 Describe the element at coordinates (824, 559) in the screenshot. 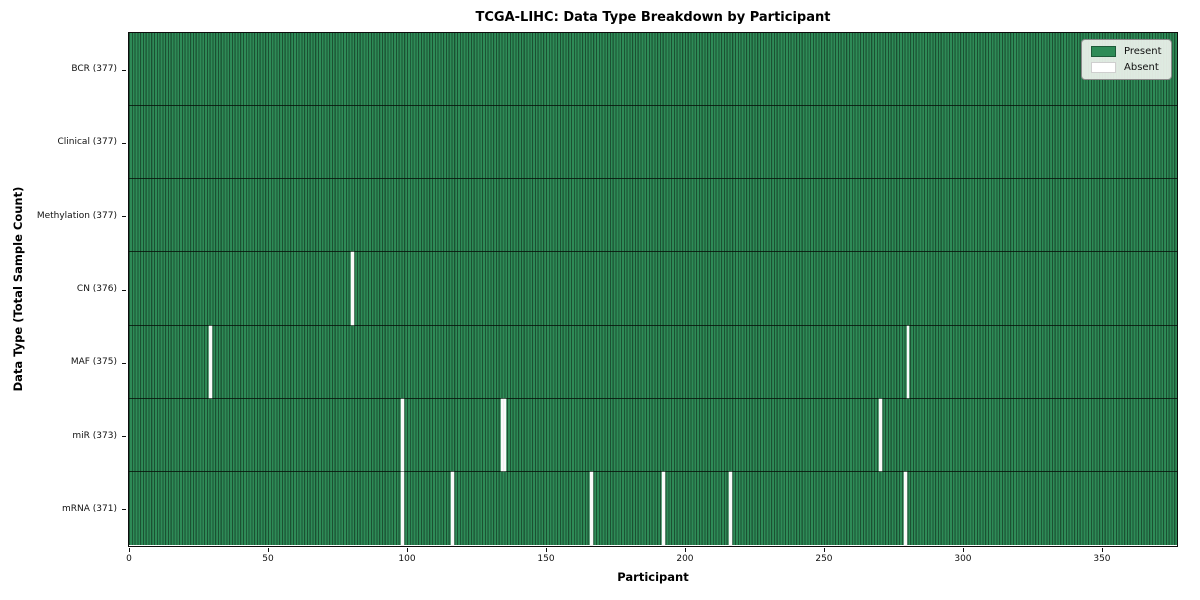

I see `x-tick-label-250: 250` at that location.